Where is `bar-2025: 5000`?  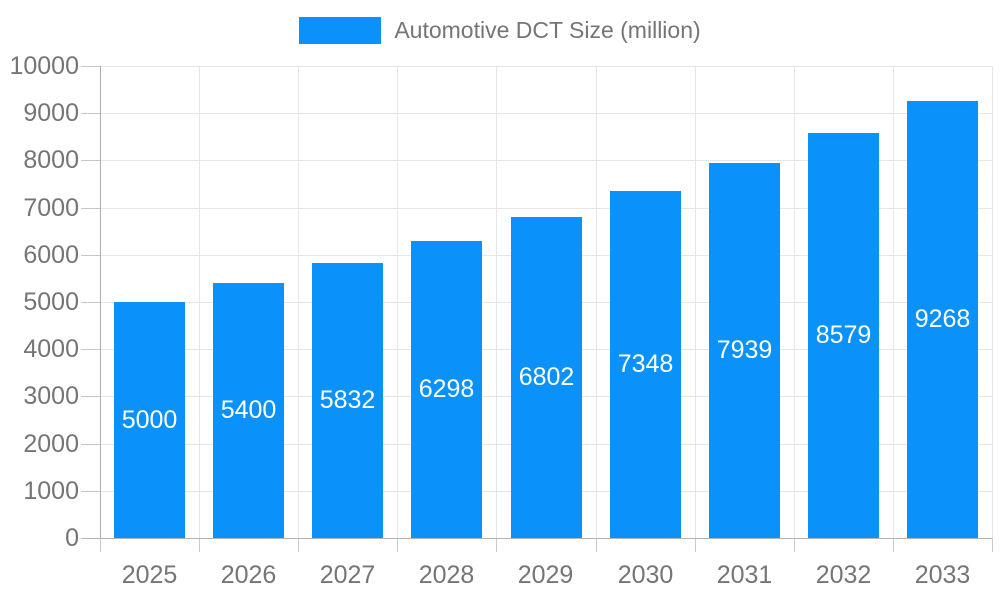 bar-2025: 5000 is located at coordinates (149, 420).